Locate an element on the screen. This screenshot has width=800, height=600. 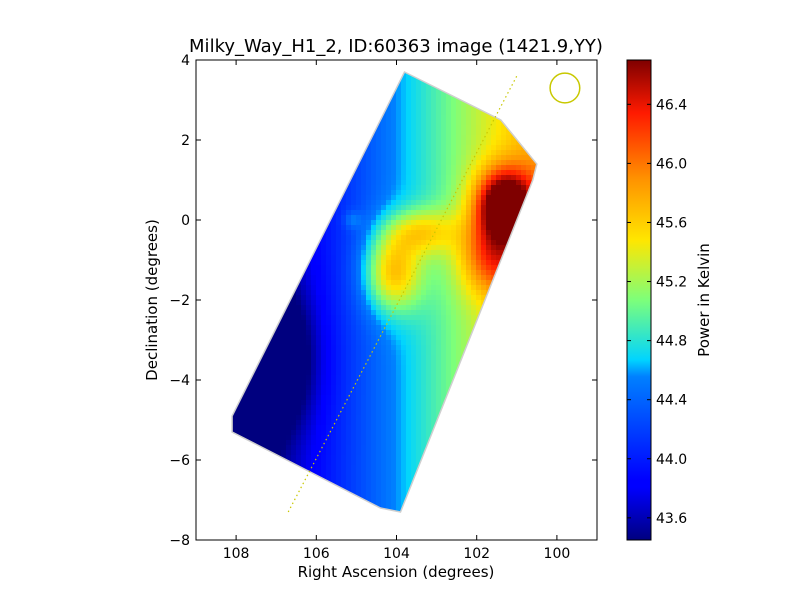
x-axis-label: Right Ascension (degrees) is located at coordinates (396, 572).